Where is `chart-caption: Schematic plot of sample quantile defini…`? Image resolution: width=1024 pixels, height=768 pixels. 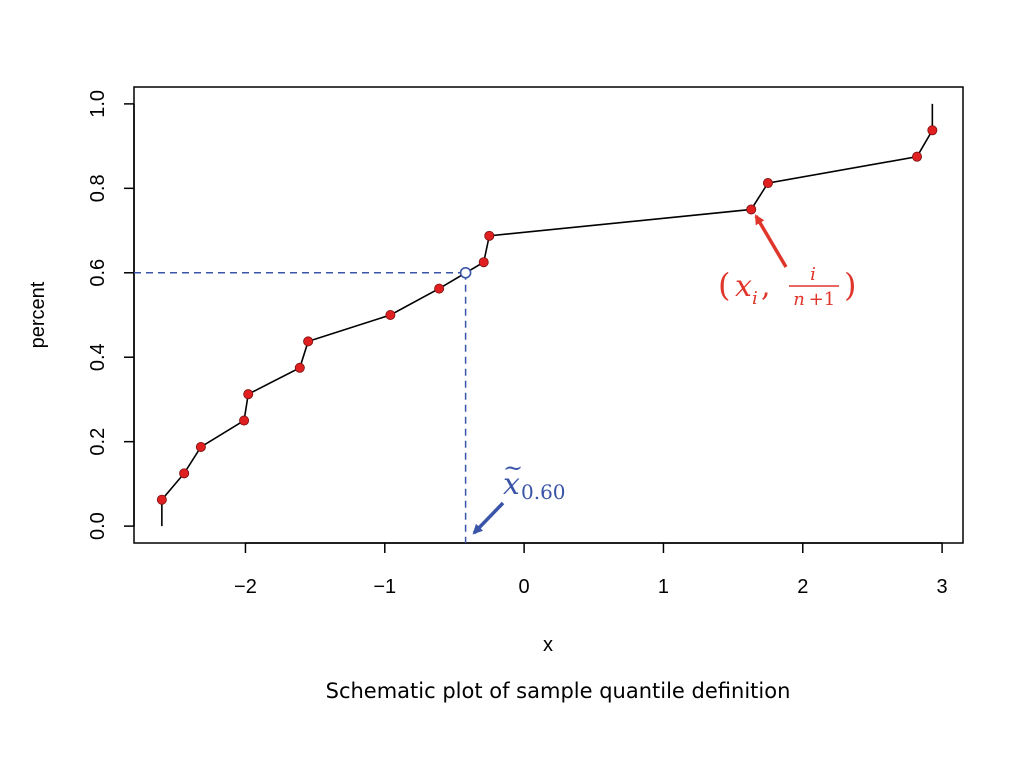 chart-caption: Schematic plot of sample quantile defini… is located at coordinates (558, 691).